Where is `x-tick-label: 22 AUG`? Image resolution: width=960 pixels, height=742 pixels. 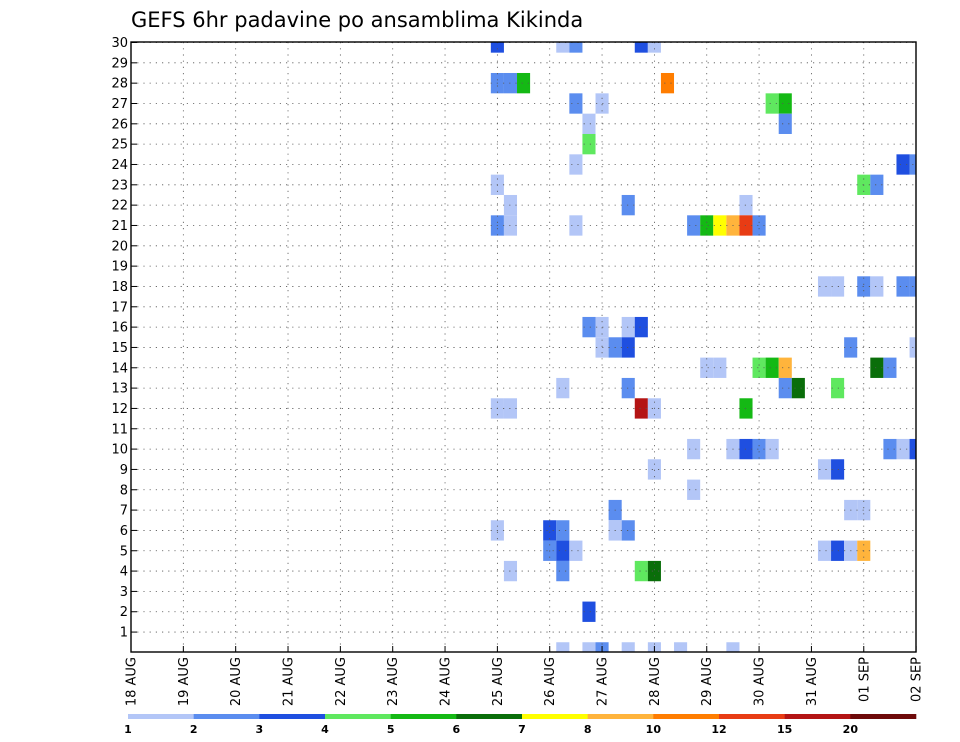 x-tick-label: 22 AUG is located at coordinates (341, 681).